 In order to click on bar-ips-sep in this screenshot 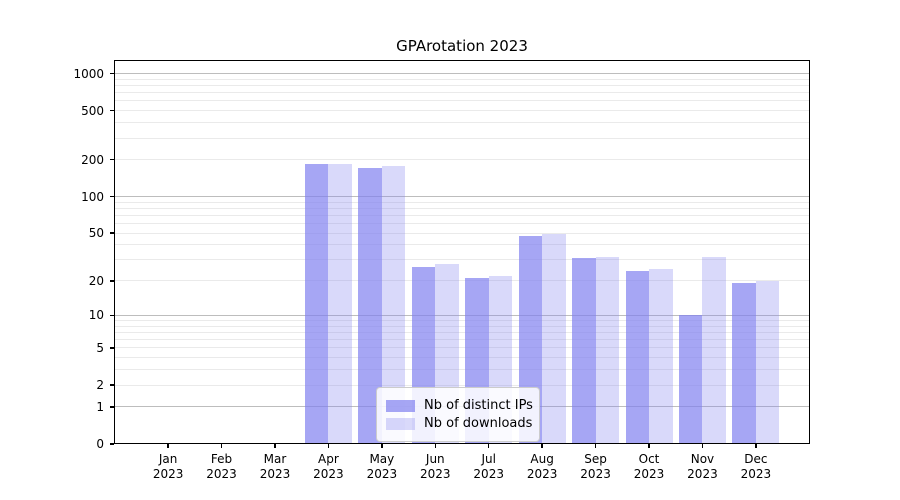, I will do `click(584, 351)`.